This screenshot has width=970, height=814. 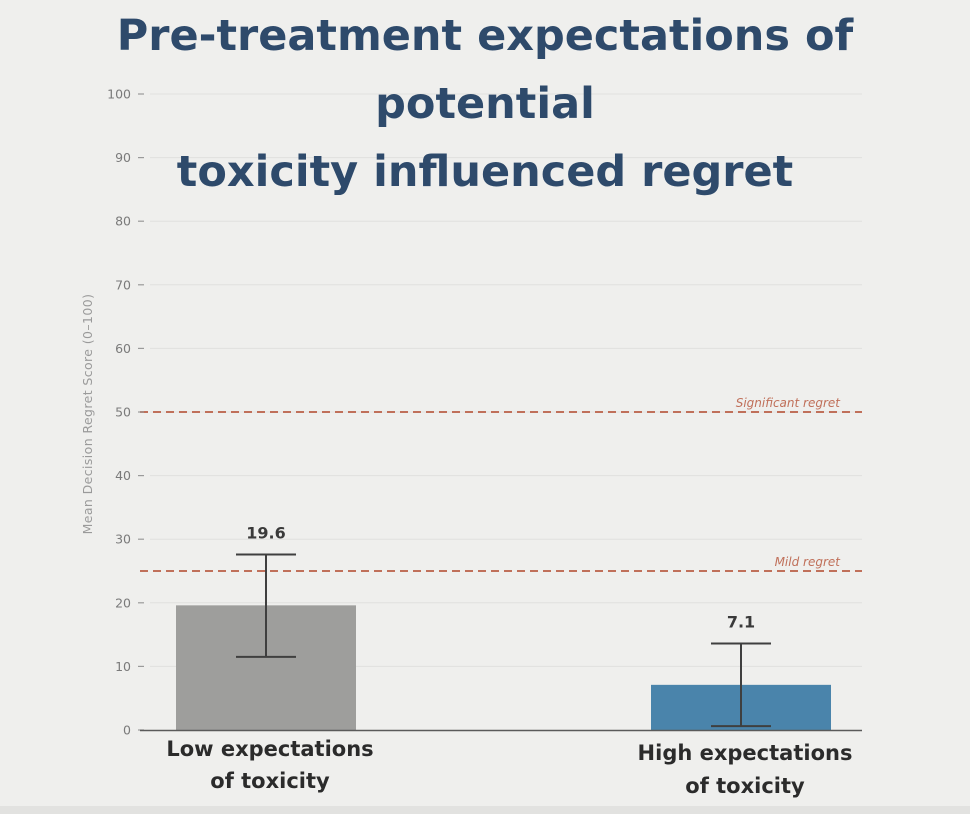 What do you see at coordinates (485, 172) in the screenshot?
I see `title-line-2: toxicity influenced regret` at bounding box center [485, 172].